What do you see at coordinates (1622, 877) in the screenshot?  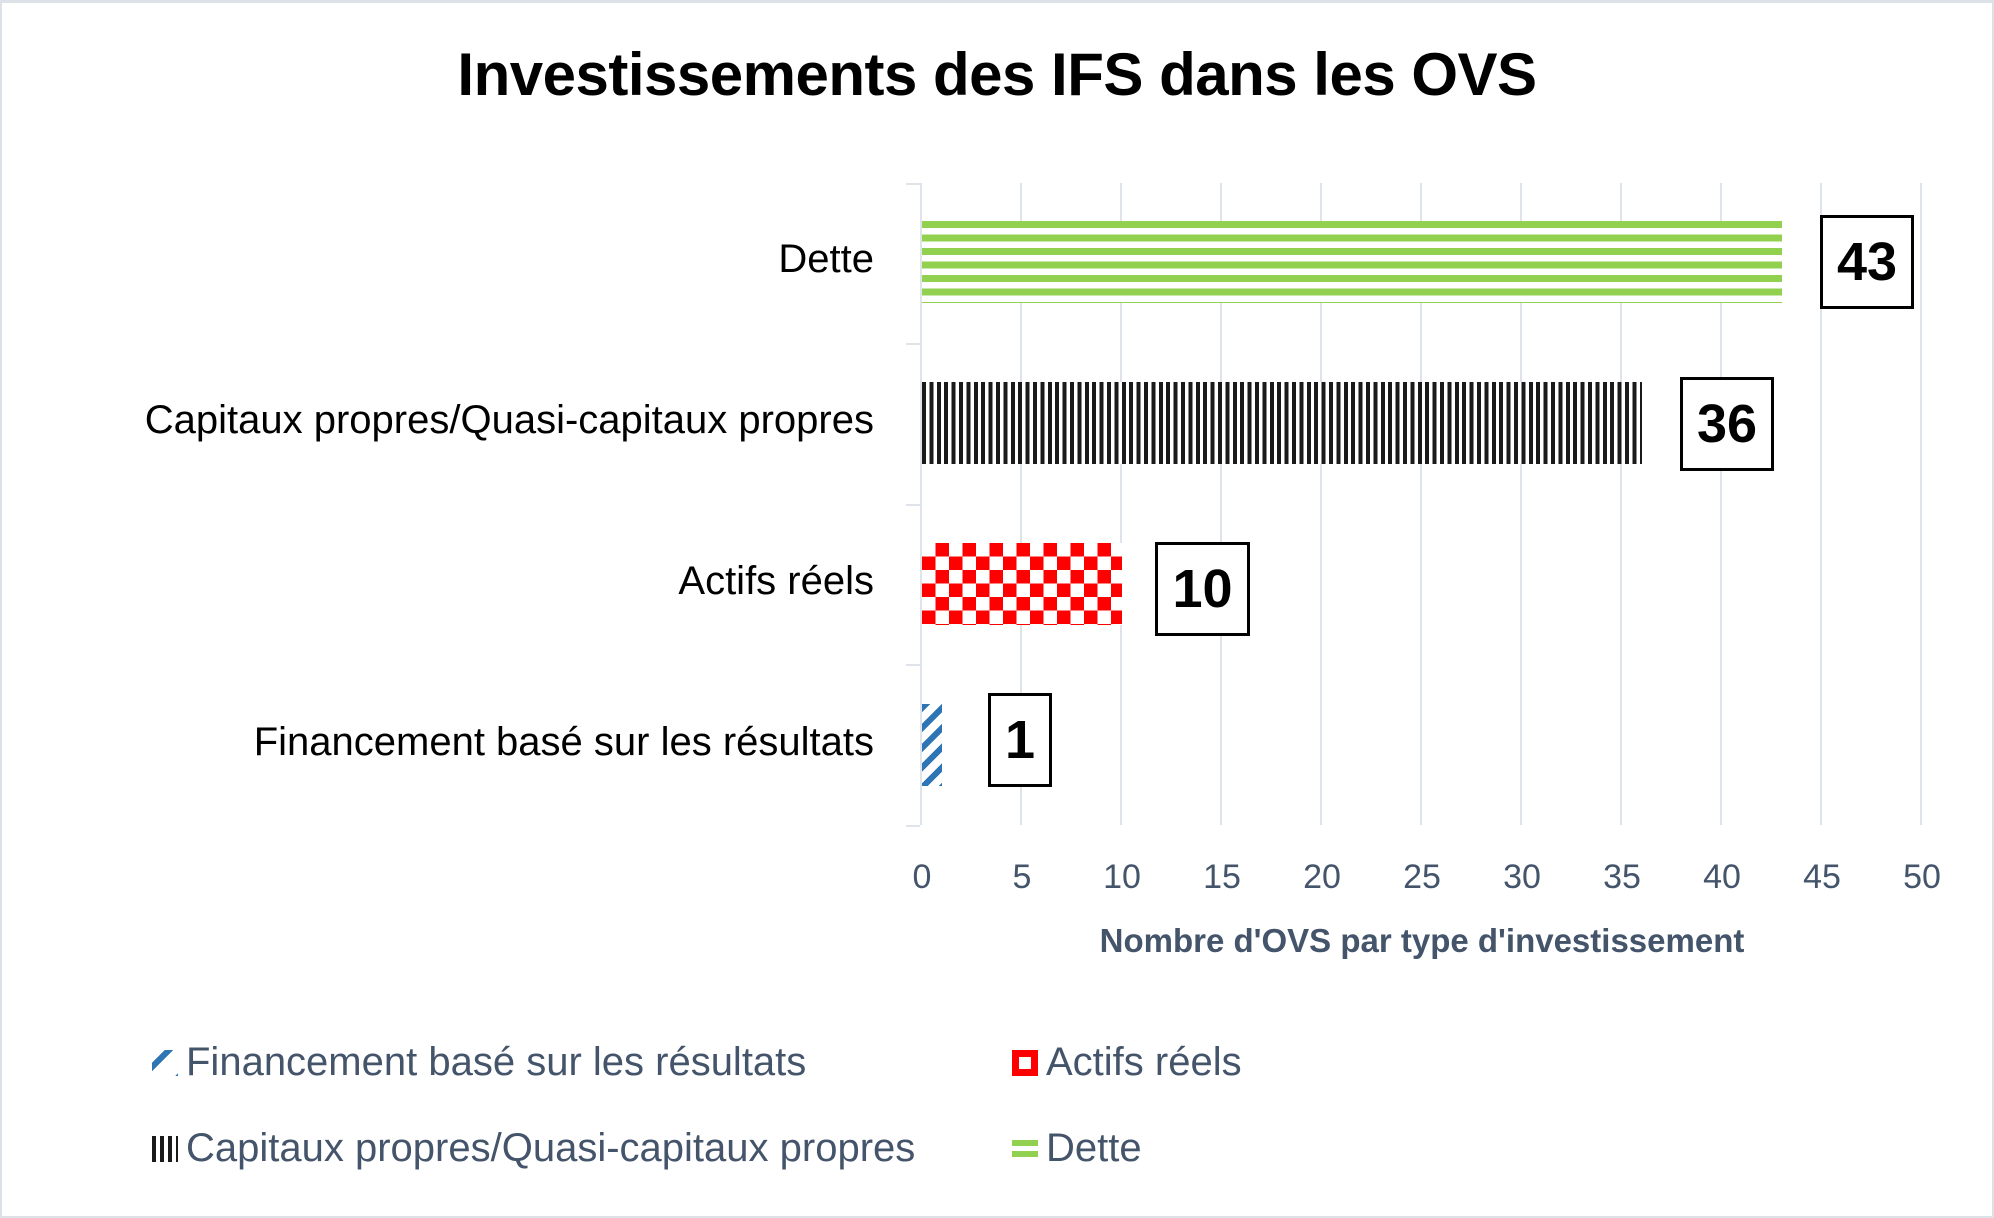 I see `x-tick-label: 35` at bounding box center [1622, 877].